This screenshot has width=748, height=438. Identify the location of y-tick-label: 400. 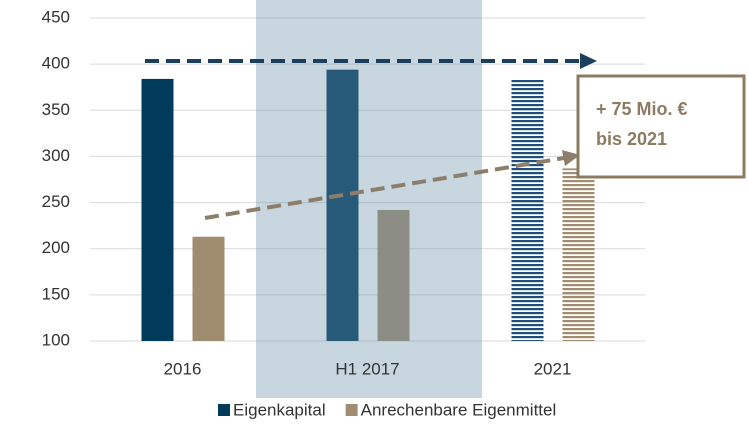
(56, 63).